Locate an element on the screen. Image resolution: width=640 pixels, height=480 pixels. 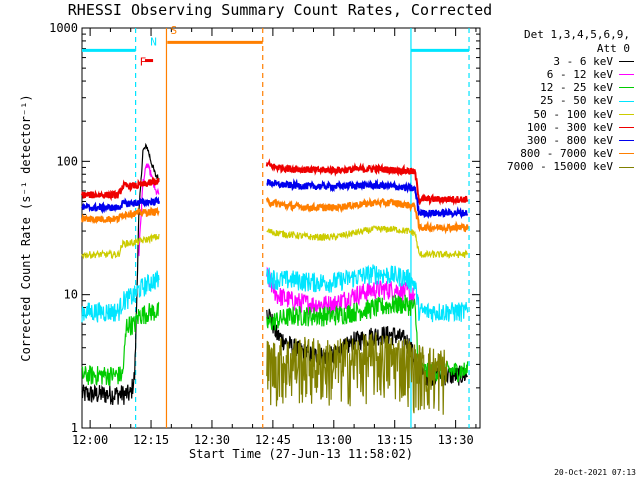
legend-entry-label: 25 - 50 keV is located at coordinates (576, 101).